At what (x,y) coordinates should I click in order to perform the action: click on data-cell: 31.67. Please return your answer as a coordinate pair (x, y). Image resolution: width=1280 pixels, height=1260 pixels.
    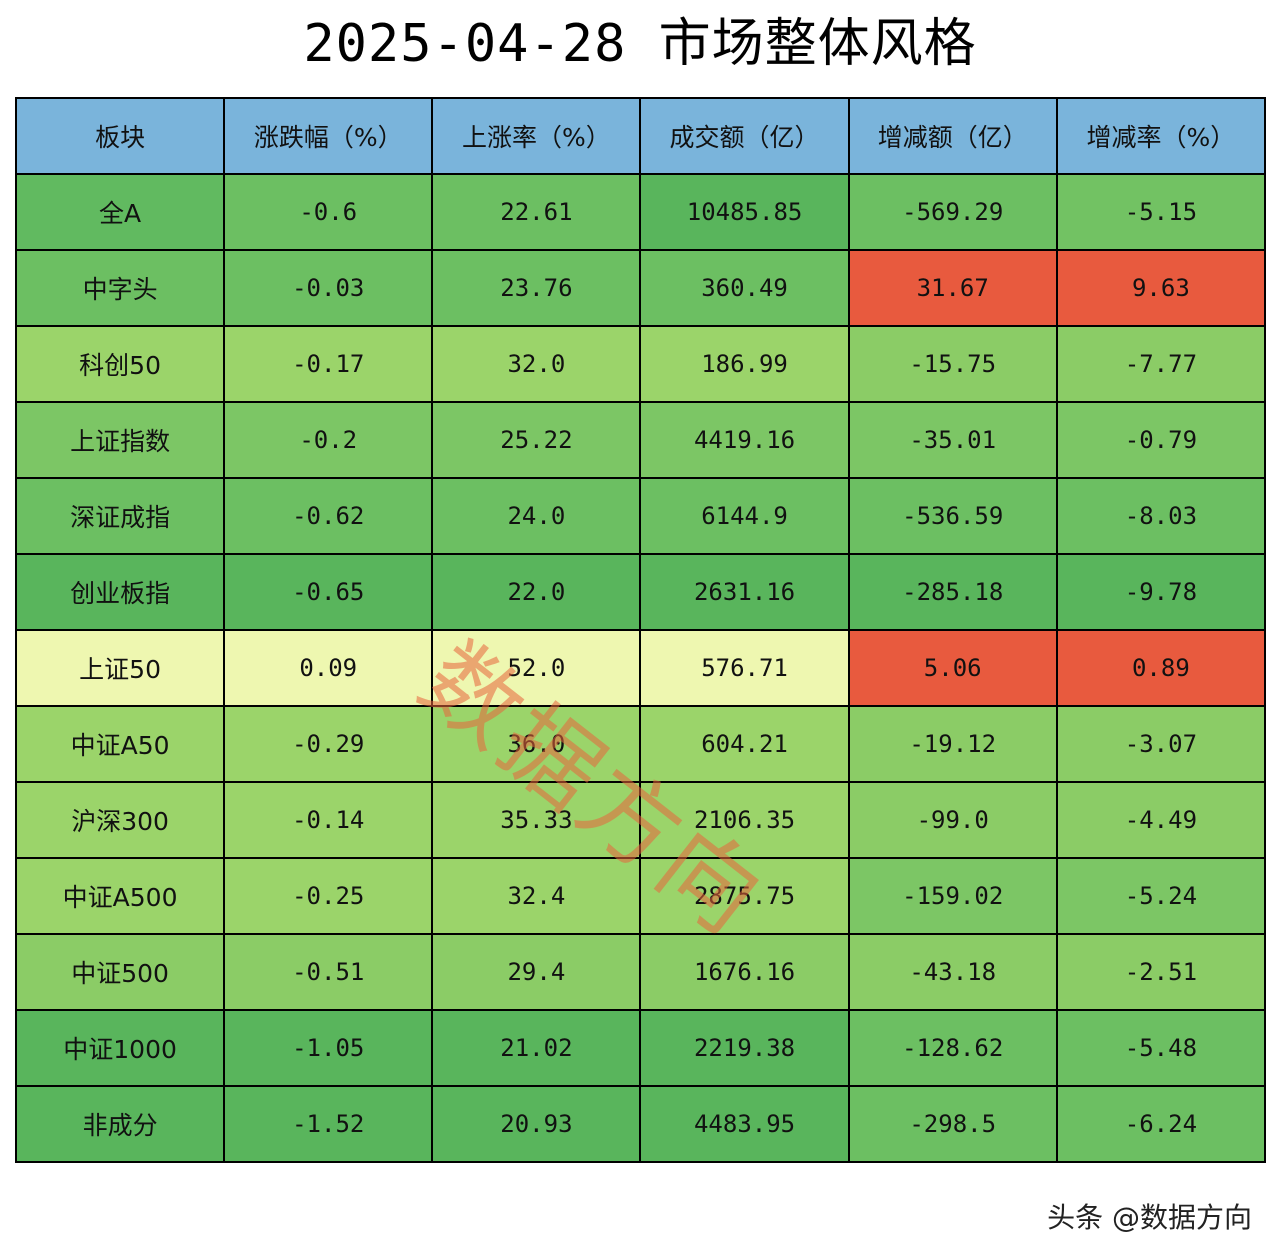
    Looking at the image, I should click on (952, 288).